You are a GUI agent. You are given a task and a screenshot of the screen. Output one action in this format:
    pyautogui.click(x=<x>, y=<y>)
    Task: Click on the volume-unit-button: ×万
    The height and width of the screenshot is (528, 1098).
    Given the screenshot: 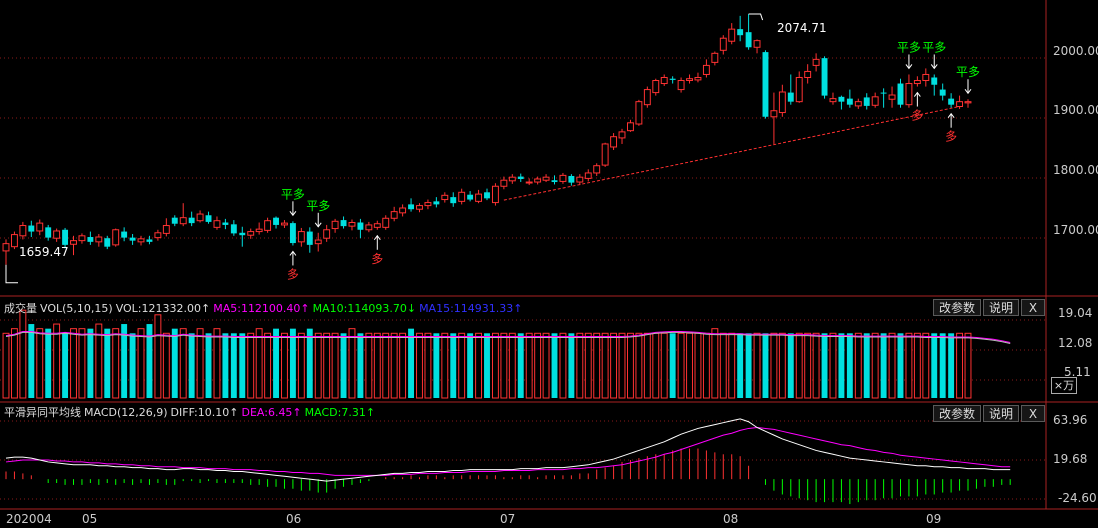 What is the action you would take?
    pyautogui.click(x=1064, y=385)
    